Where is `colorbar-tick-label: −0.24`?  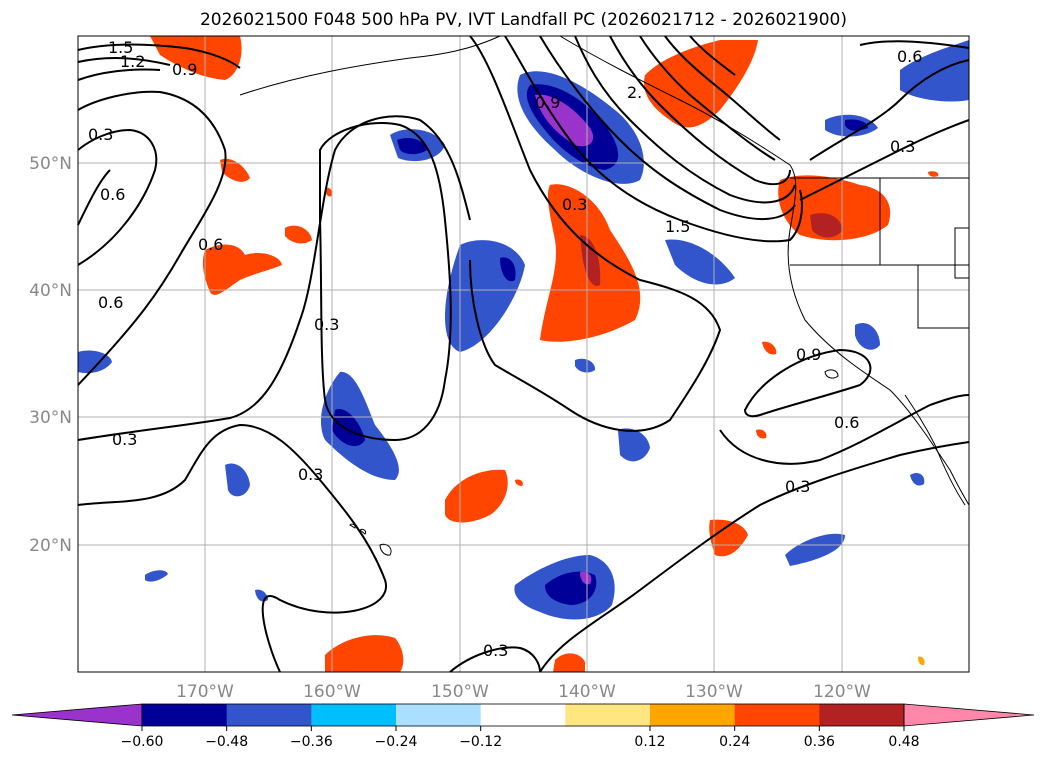
colorbar-tick-label: −0.24 is located at coordinates (396, 742).